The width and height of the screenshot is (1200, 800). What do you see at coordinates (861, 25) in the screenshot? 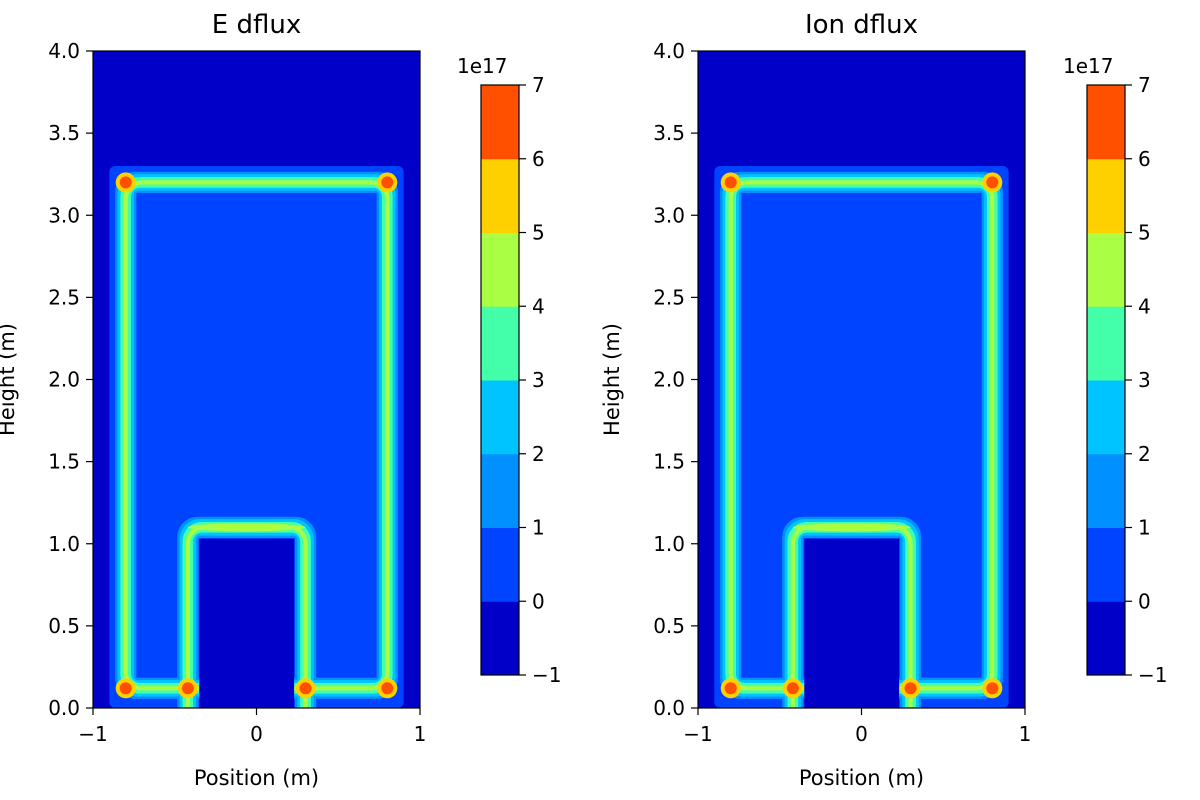
I see `chart-title: Ion dflux` at bounding box center [861, 25].